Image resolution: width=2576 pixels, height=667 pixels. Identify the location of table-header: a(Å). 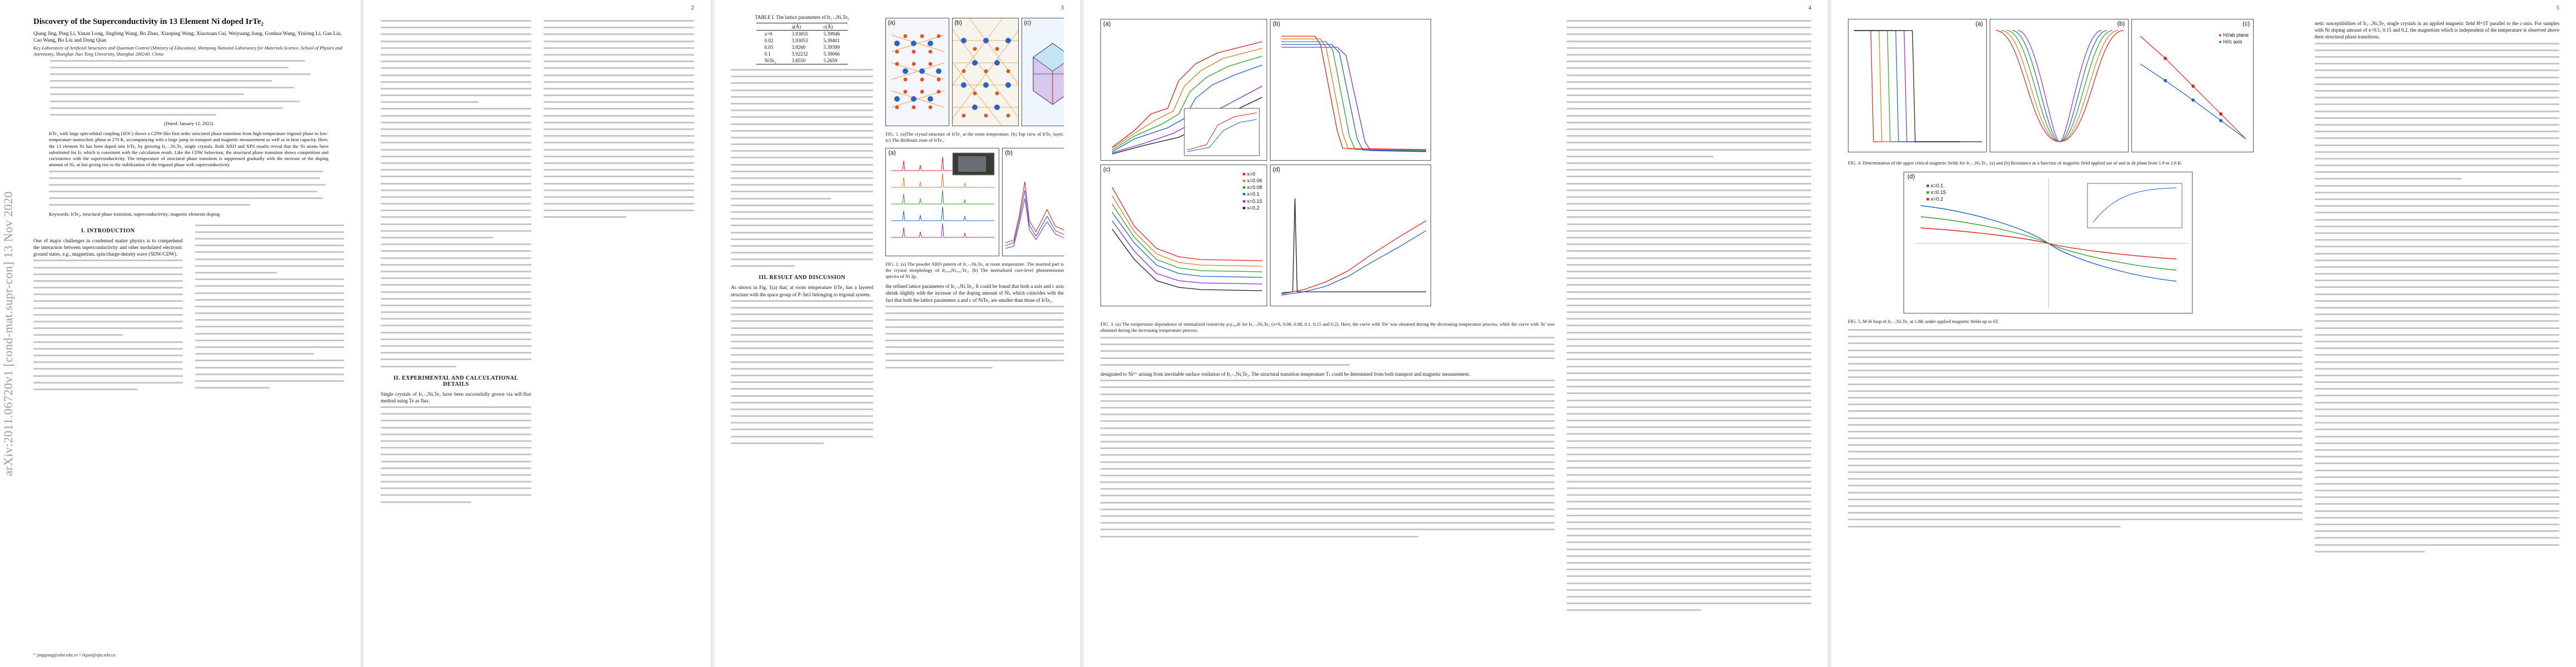
(800, 27).